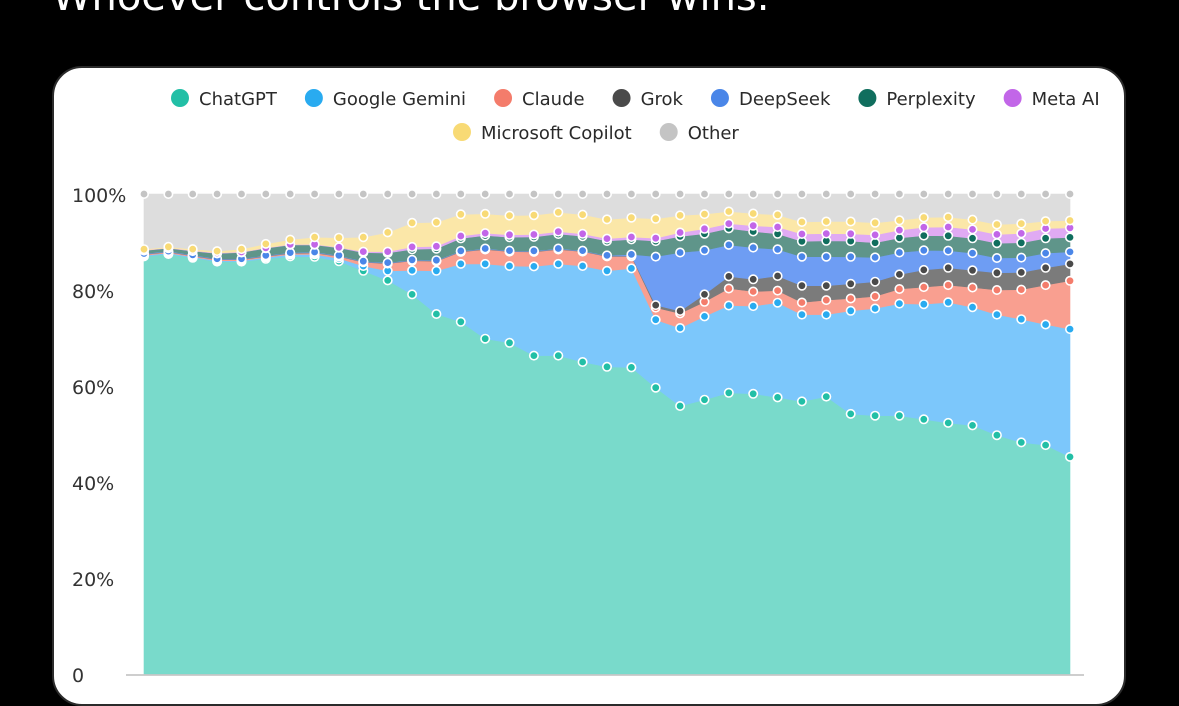  What do you see at coordinates (93, 580) in the screenshot?
I see `y-tick-label: 20%` at bounding box center [93, 580].